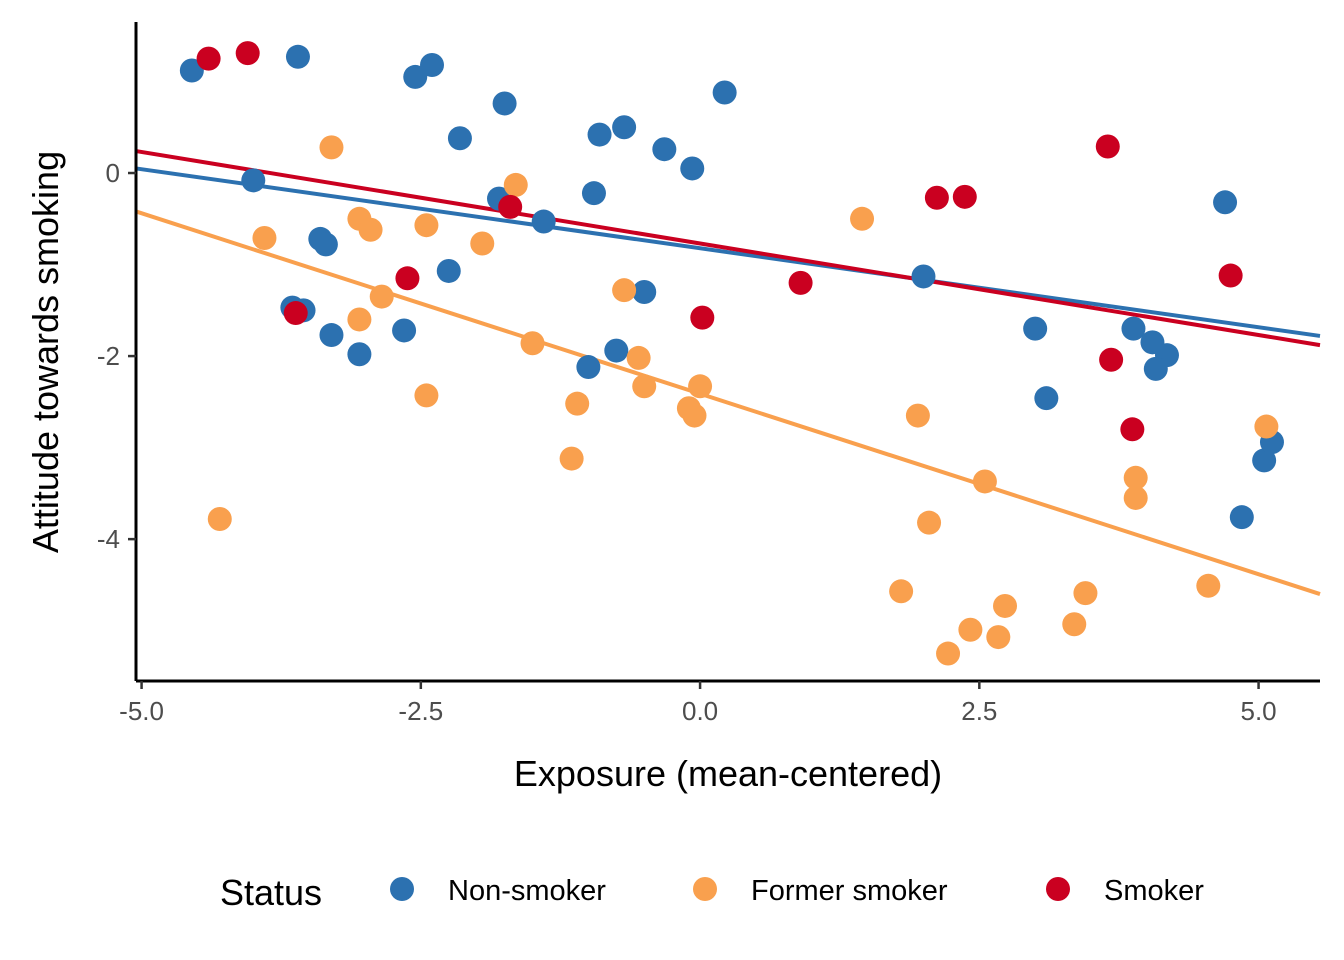 This screenshot has height=960, width=1344. Describe the element at coordinates (141, 711) in the screenshot. I see `x-tick-label: -5.0` at that location.